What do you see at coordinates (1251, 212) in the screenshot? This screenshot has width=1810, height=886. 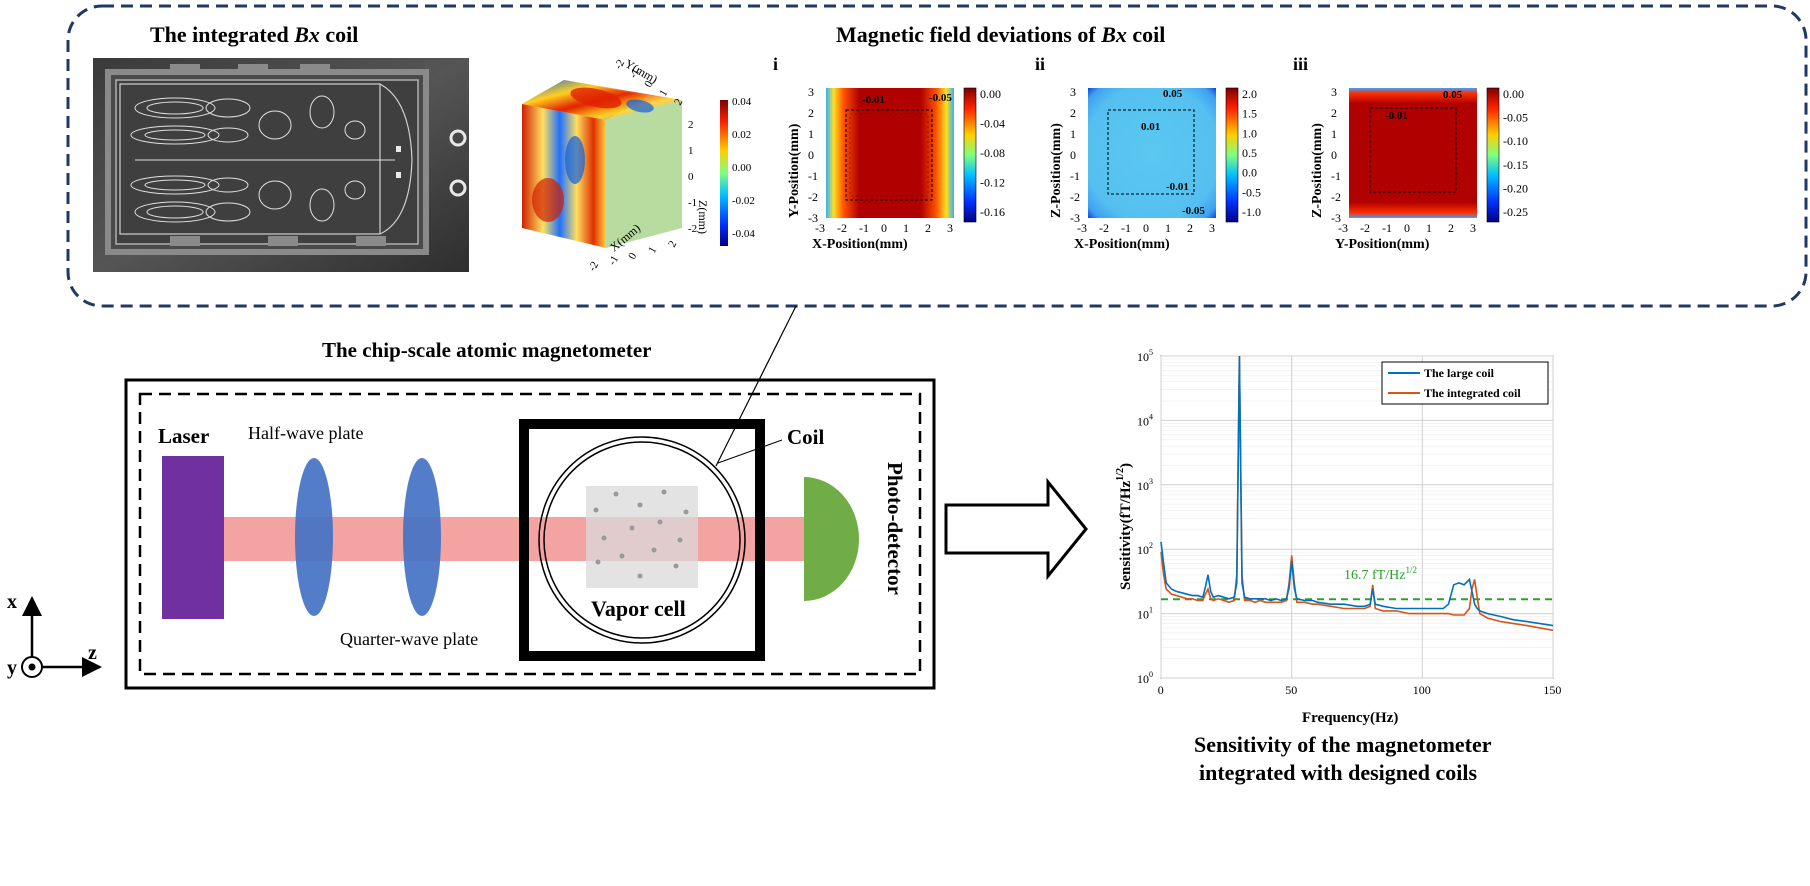 I see `heatmap-colorbar-tick: -1.0` at bounding box center [1251, 212].